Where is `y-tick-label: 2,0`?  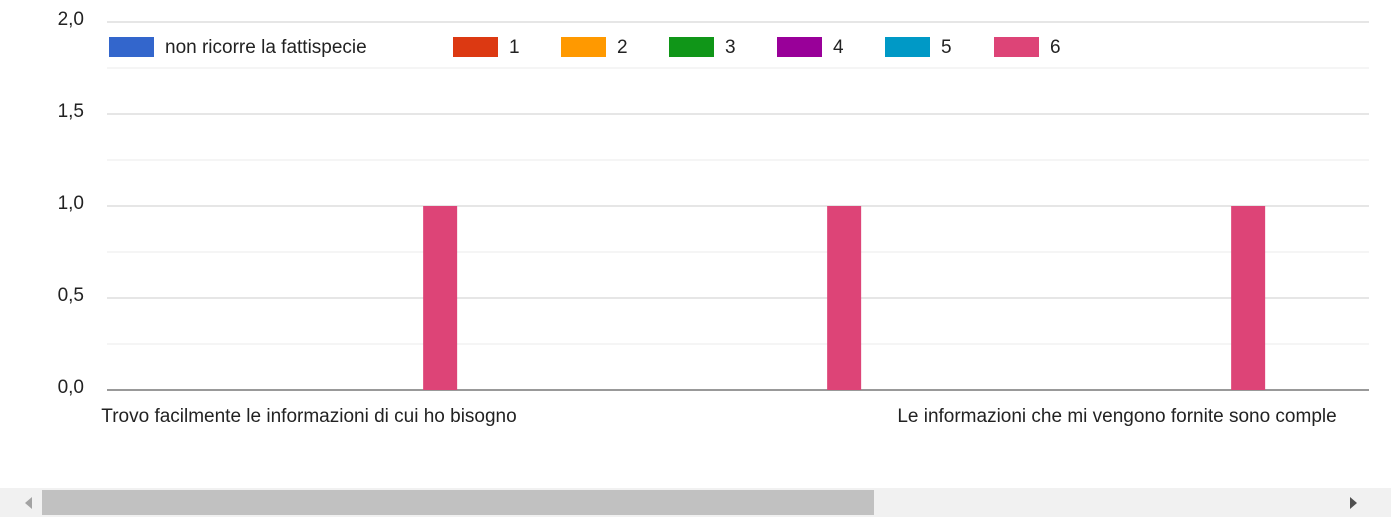 y-tick-label: 2,0 is located at coordinates (71, 19).